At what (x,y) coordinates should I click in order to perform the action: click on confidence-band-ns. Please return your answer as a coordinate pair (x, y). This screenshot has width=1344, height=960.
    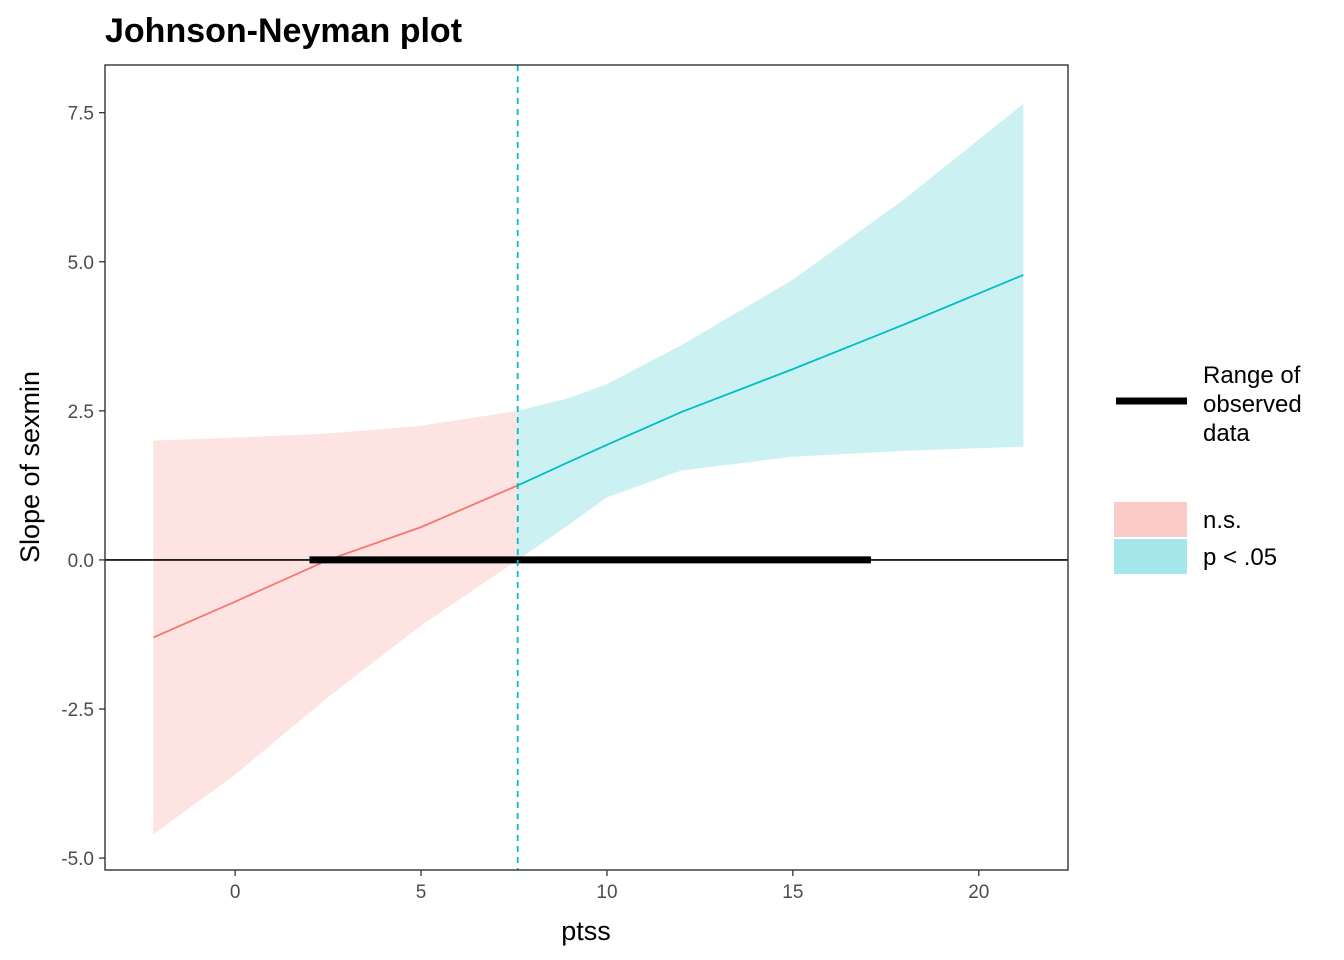
    Looking at the image, I should click on (335, 622).